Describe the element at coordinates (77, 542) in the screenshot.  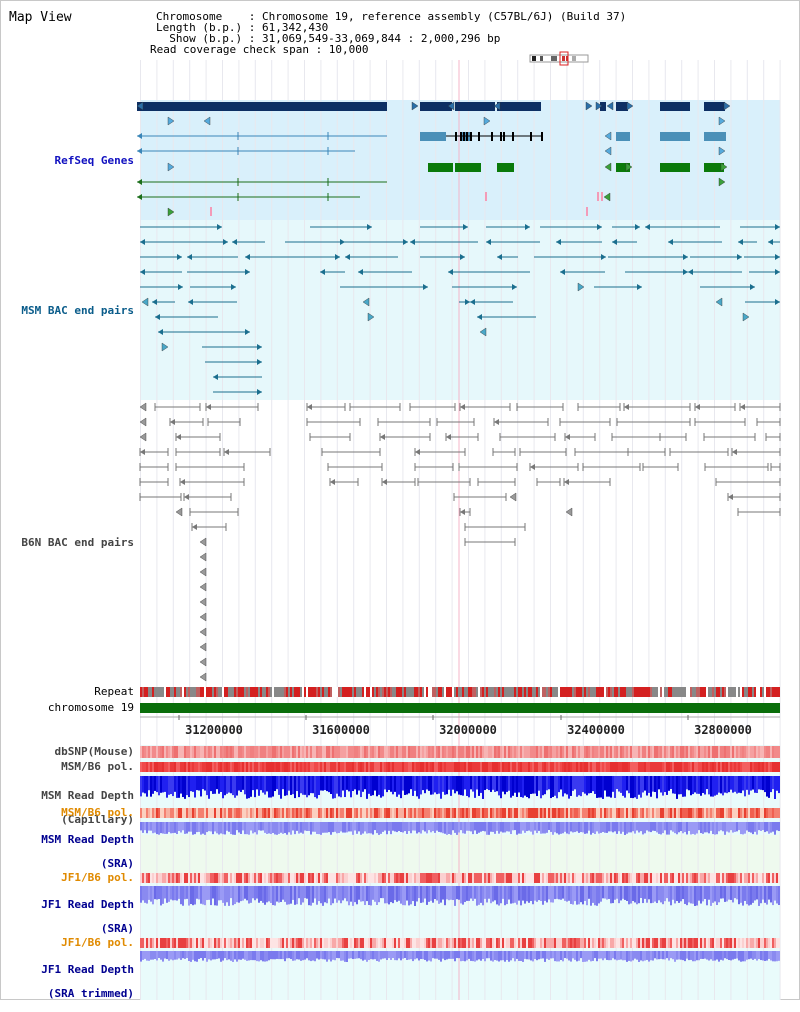
I see `b6n-bac-label: B6N BAC end pairs` at that location.